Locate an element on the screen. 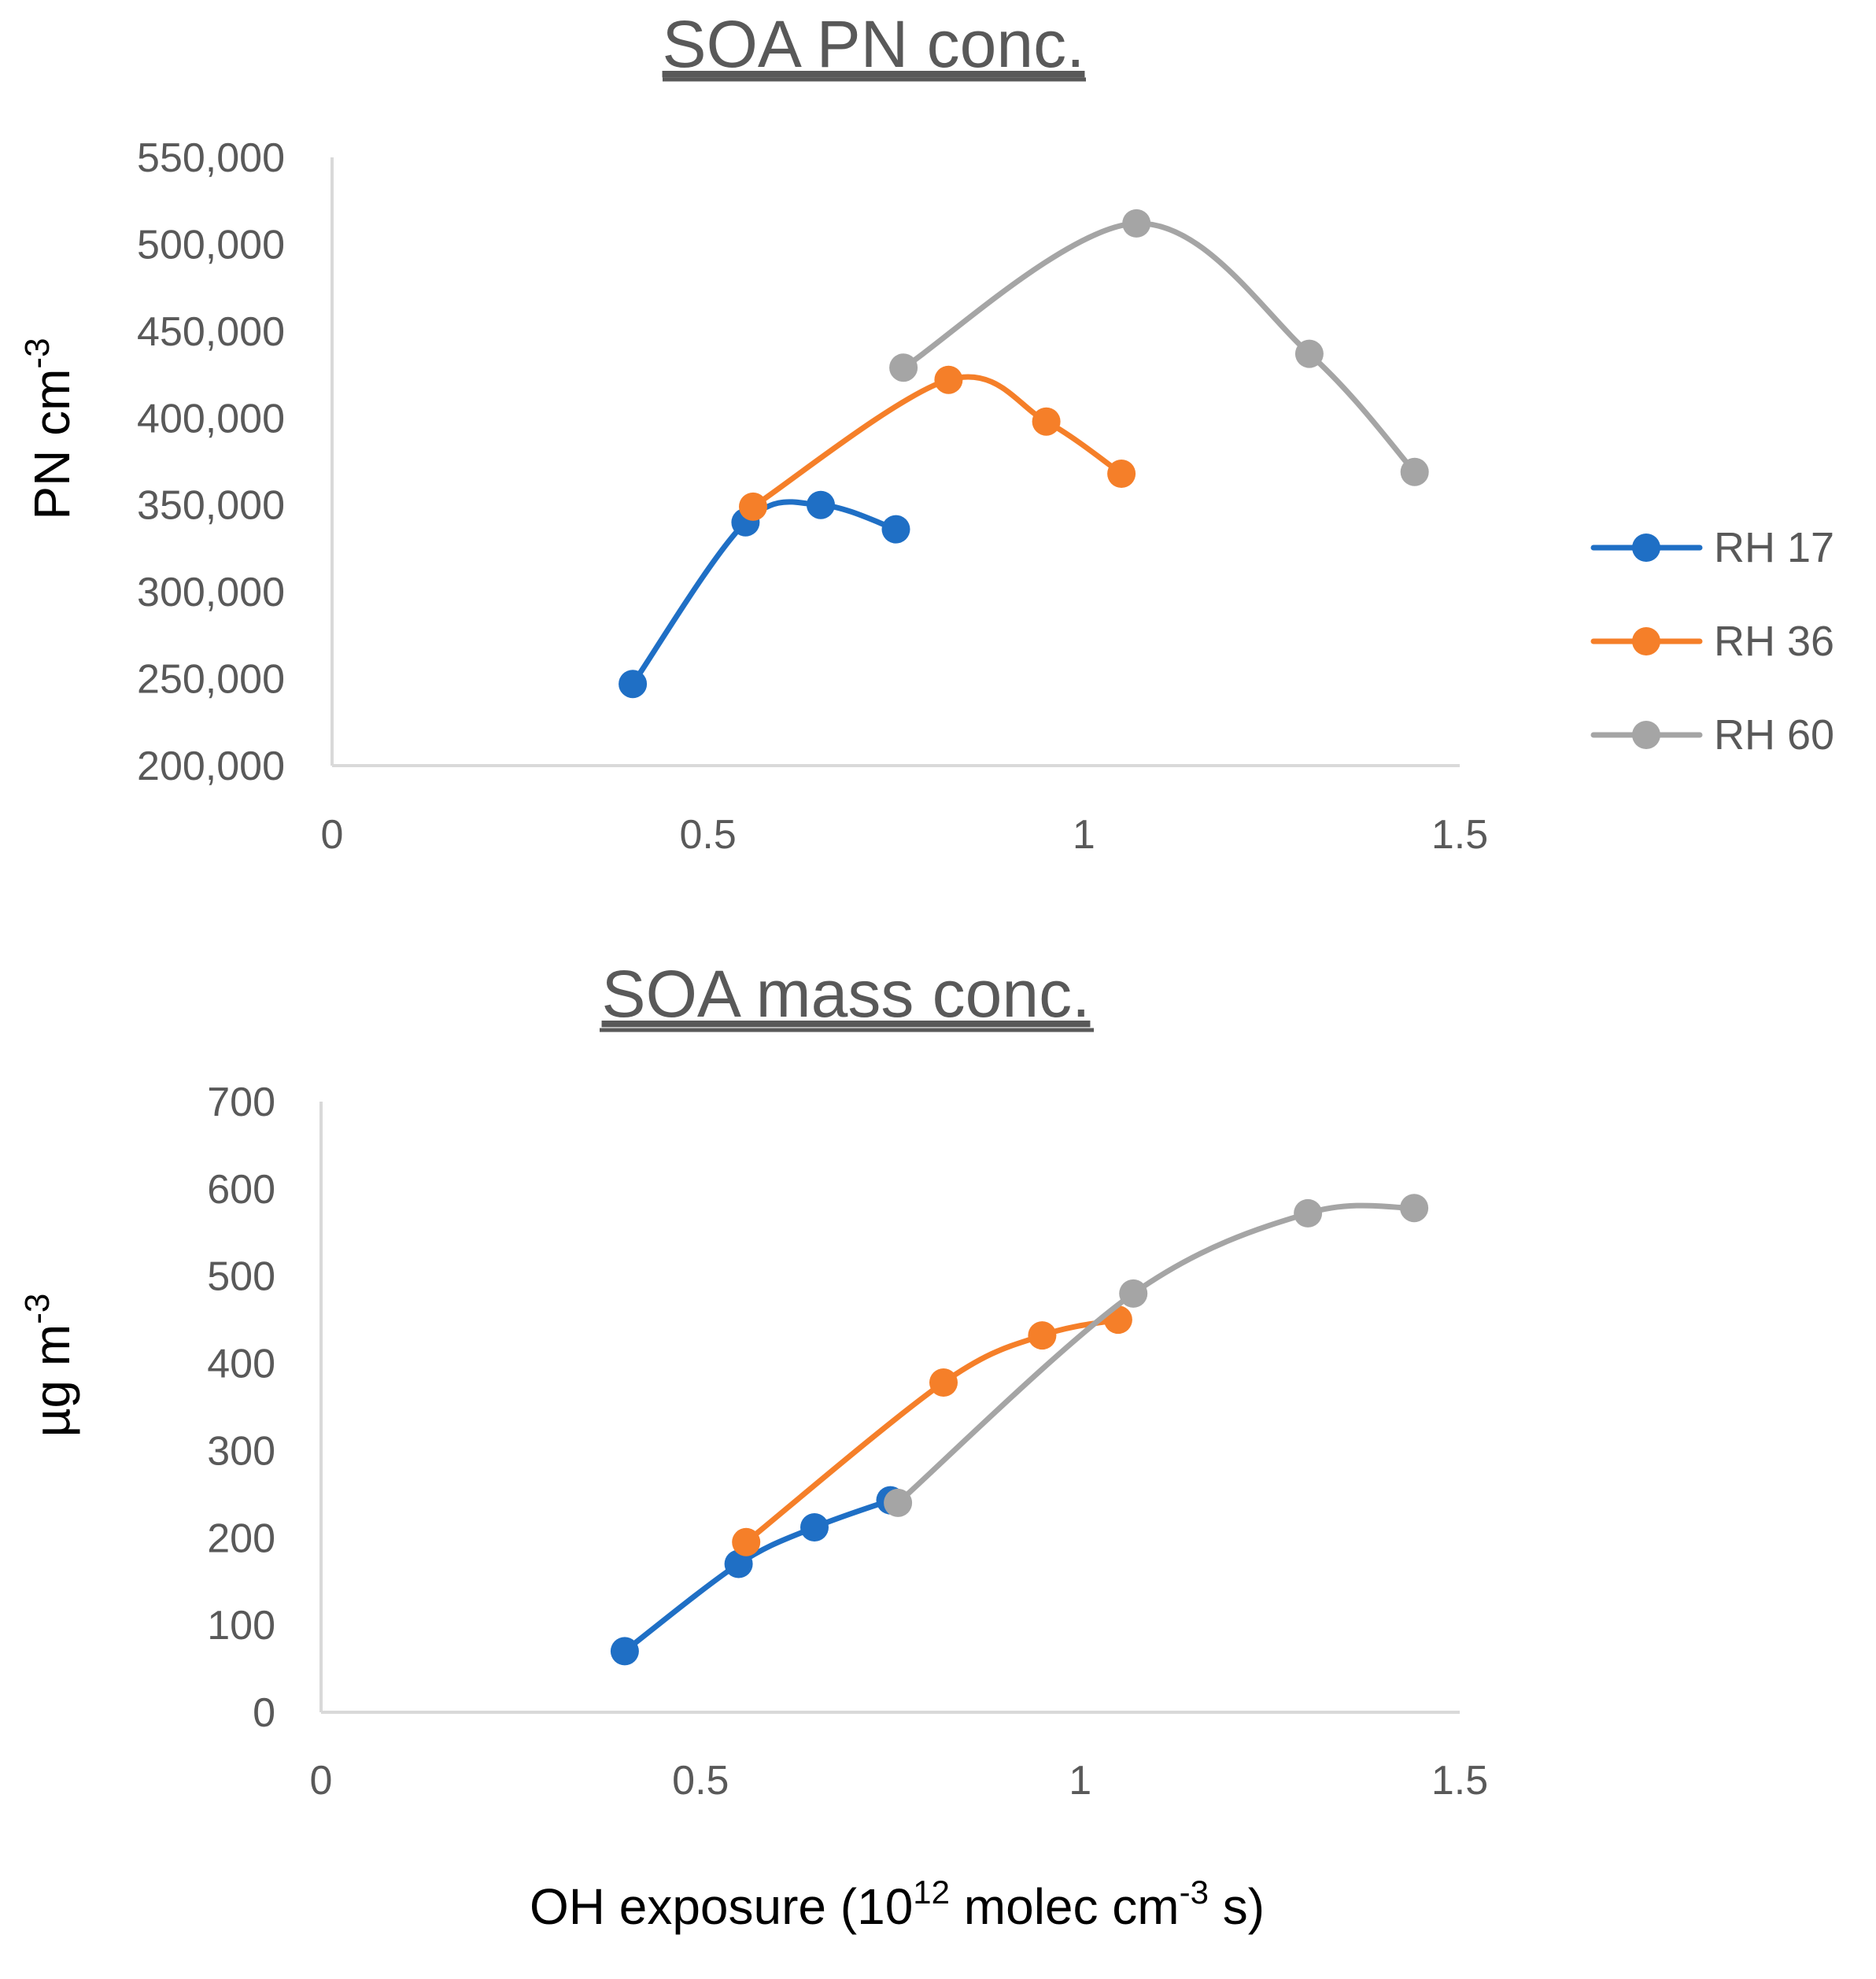  y-tick-label: 500,000 is located at coordinates (211, 245).